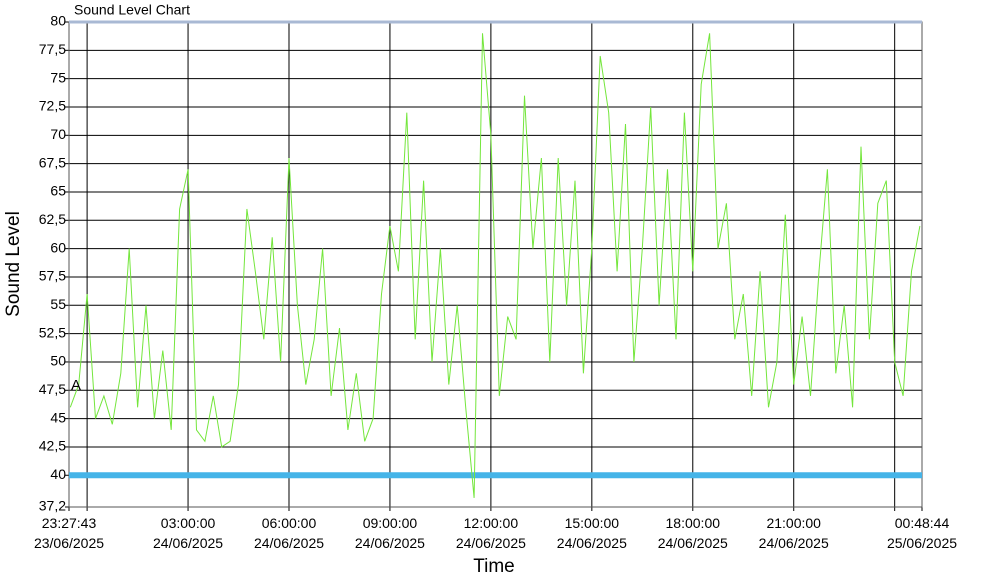 The image size is (990, 588). I want to click on x-tick-label-line: 06:00:00, so click(289, 523).